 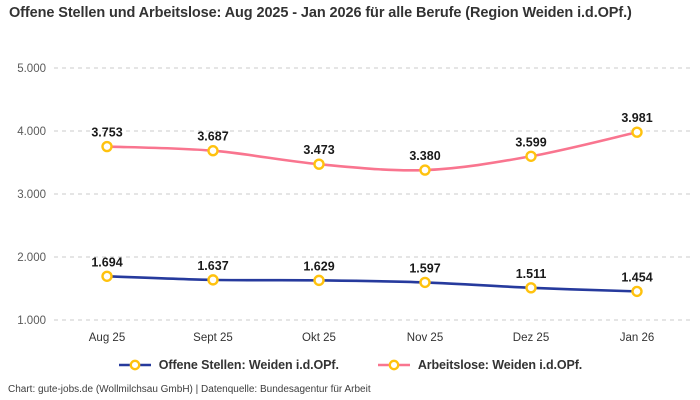 What do you see at coordinates (107, 338) in the screenshot?
I see `x-tick-label: Aug 25` at bounding box center [107, 338].